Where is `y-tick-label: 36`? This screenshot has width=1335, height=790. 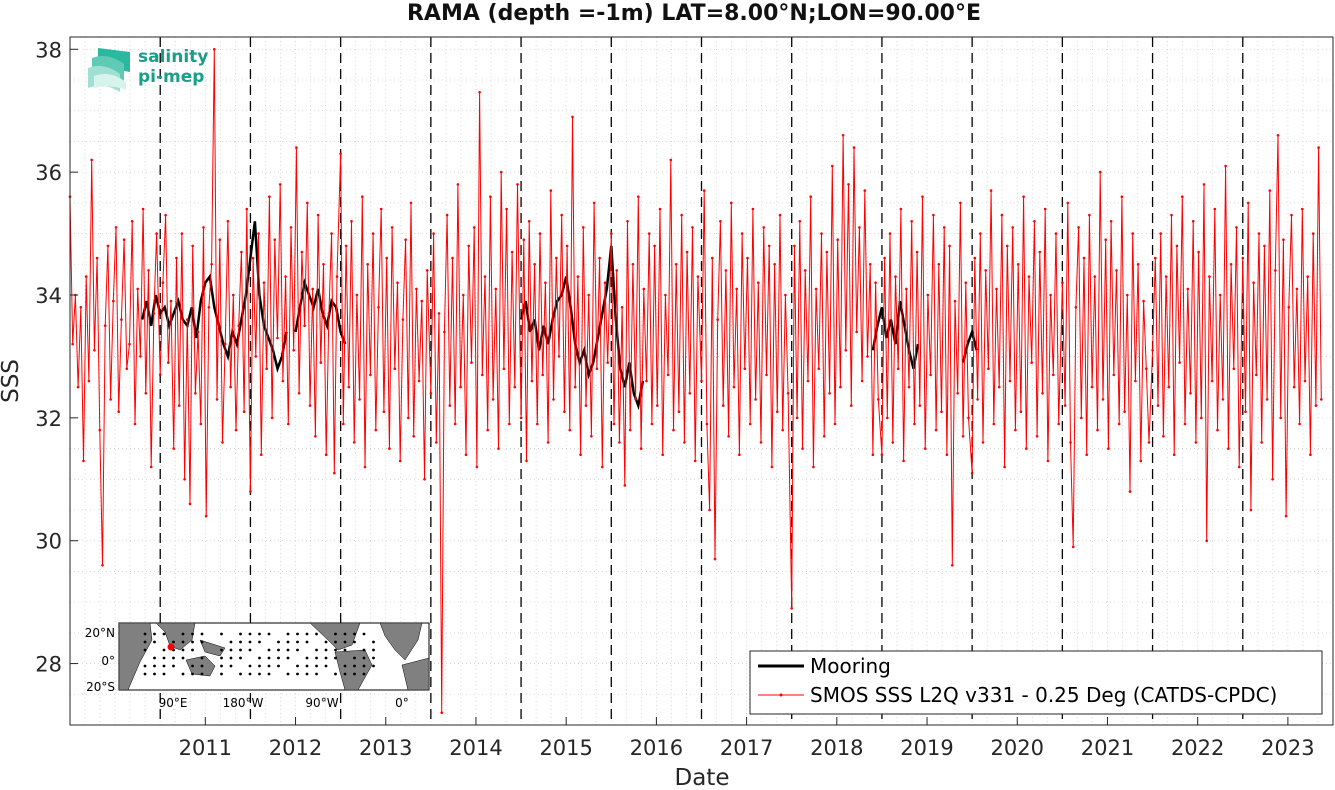
y-tick-label: 36 is located at coordinates (48, 173).